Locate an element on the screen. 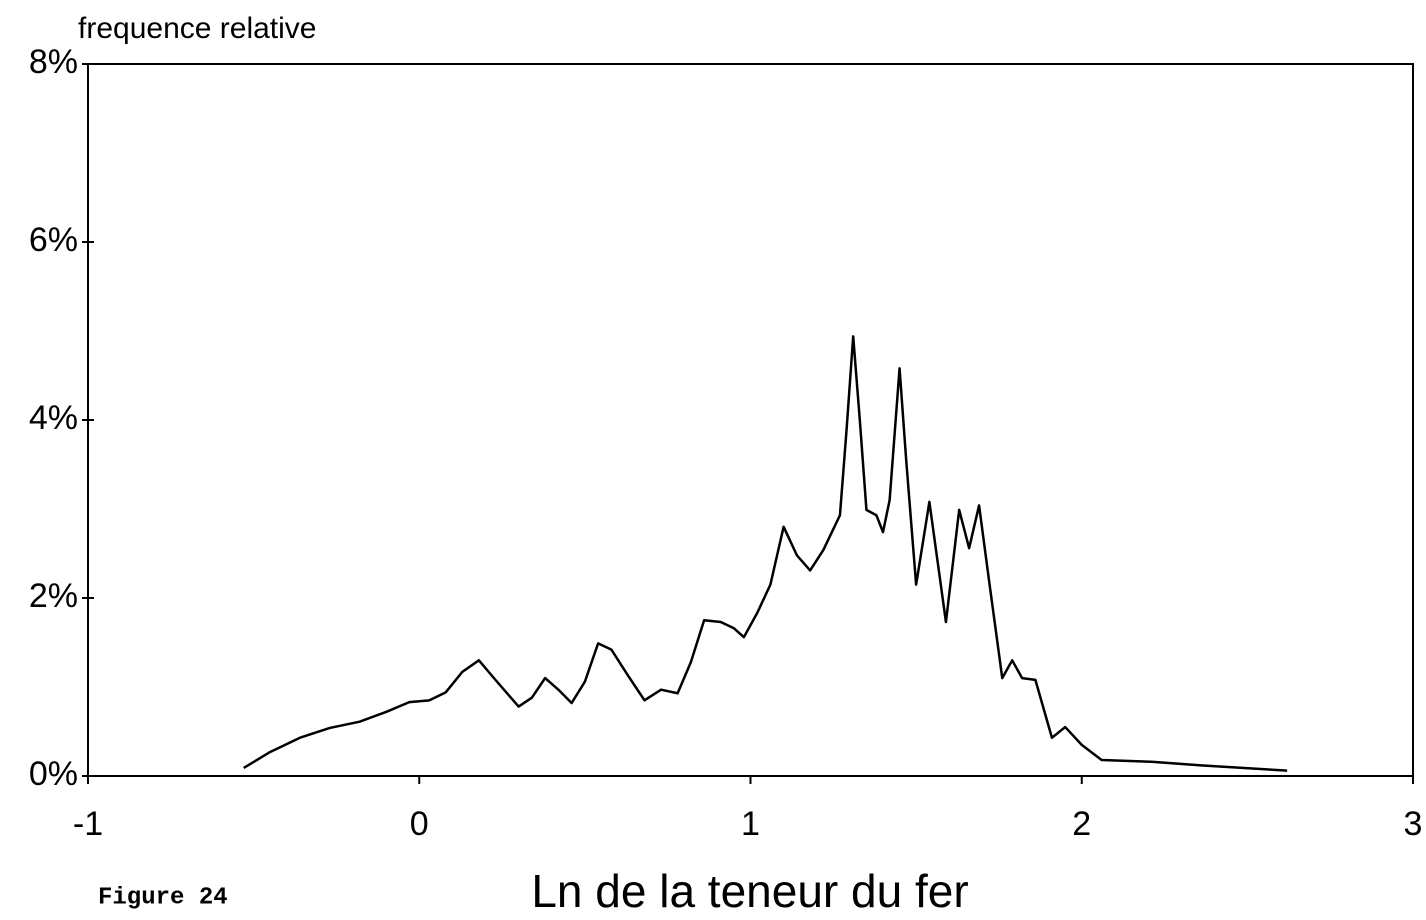 The width and height of the screenshot is (1426, 920). x-tick-label: -1 is located at coordinates (88, 824).